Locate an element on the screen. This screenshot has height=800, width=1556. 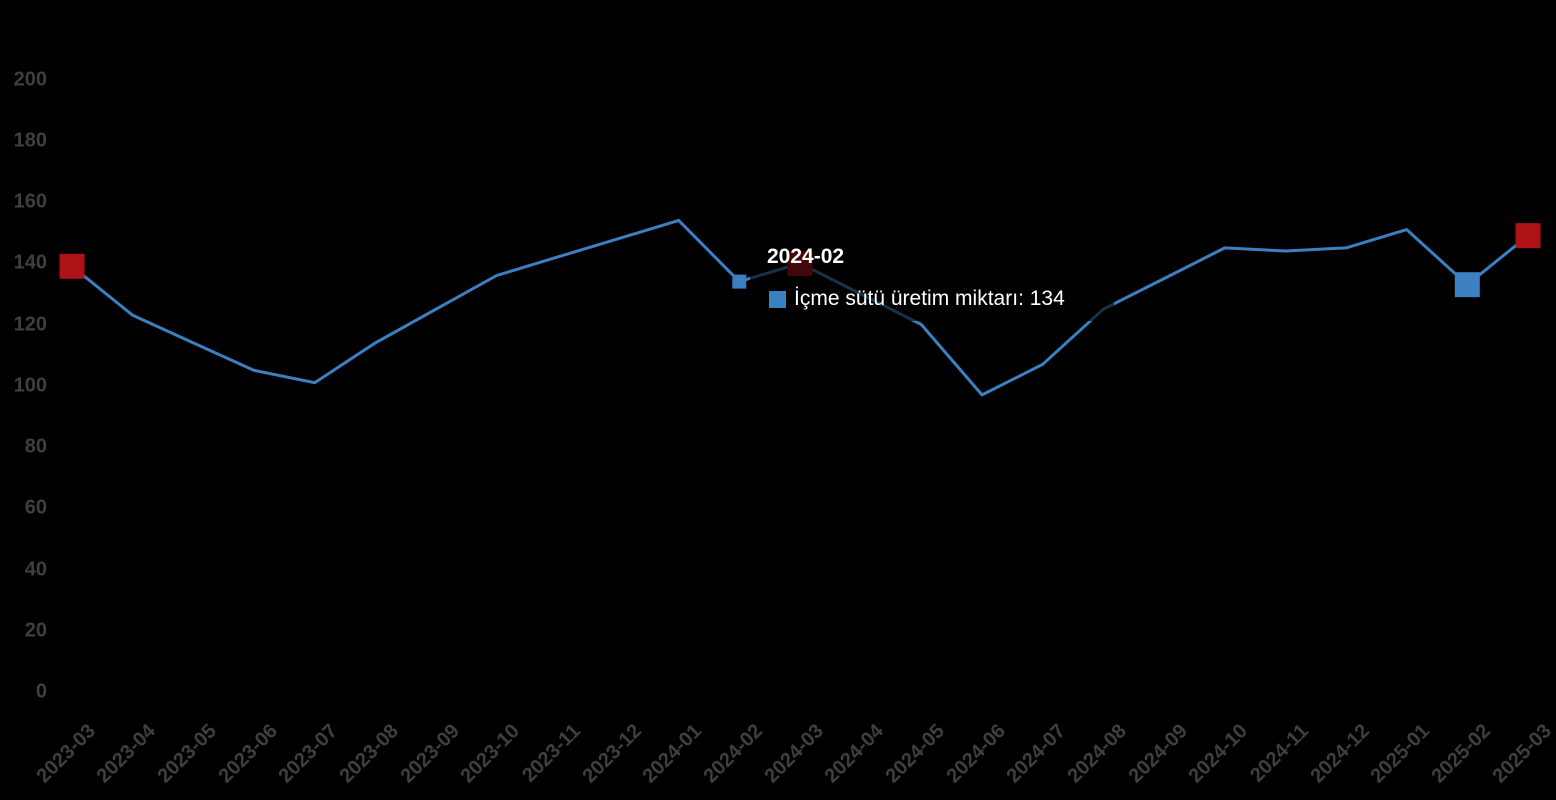
y-tick-label-60: 60 is located at coordinates (35, 507).